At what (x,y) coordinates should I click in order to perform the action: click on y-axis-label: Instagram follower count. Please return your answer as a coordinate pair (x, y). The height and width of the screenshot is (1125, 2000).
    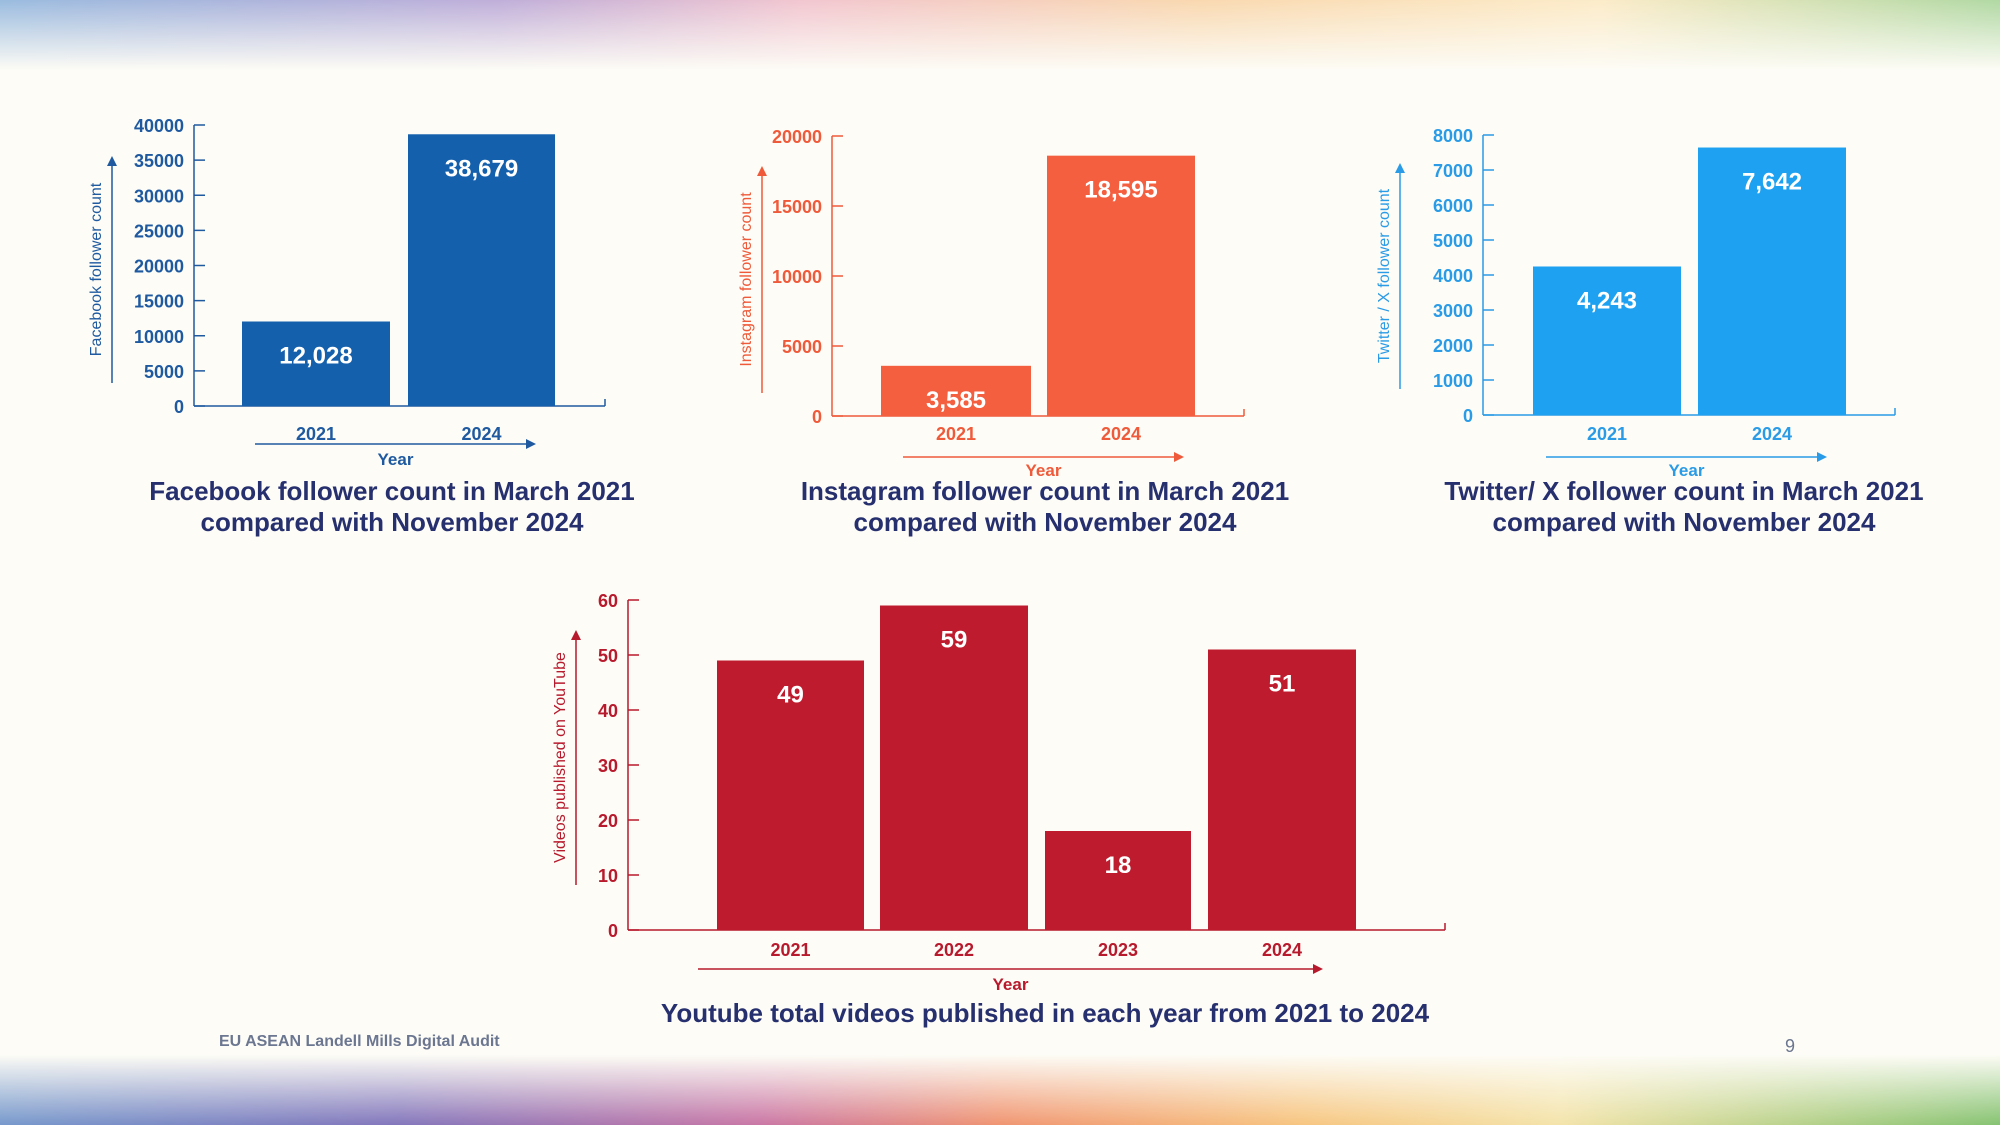
    Looking at the image, I should click on (746, 279).